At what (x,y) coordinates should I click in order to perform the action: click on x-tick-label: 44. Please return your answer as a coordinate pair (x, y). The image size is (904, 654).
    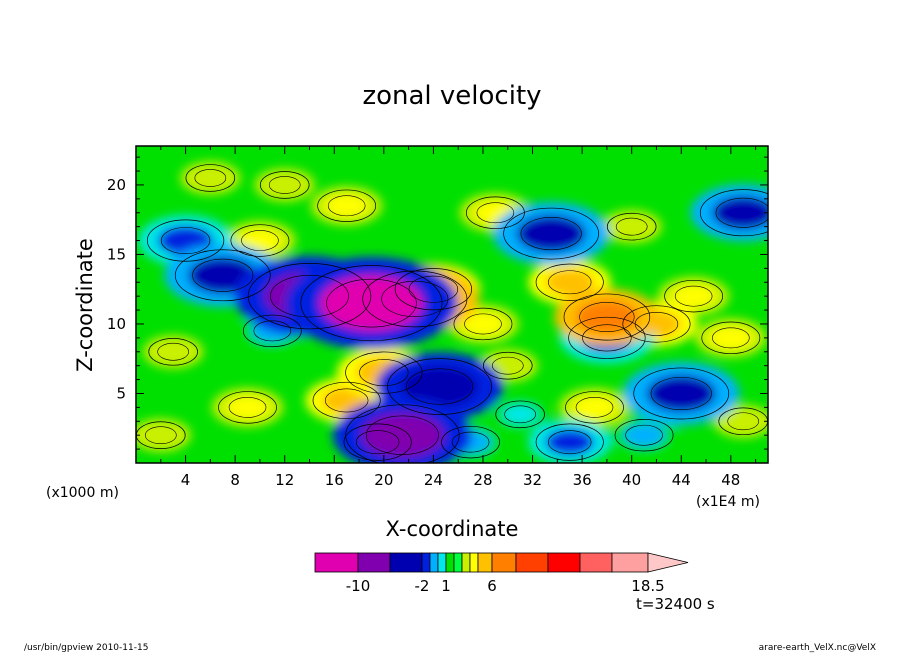
    Looking at the image, I should click on (681, 480).